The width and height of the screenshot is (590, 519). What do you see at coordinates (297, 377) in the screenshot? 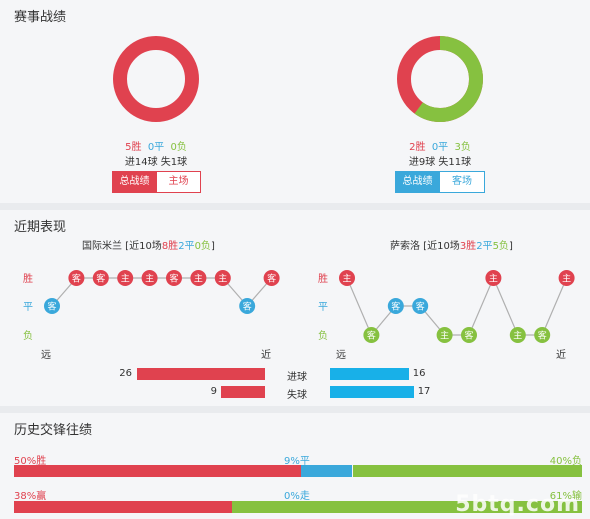
I see `scored-label: 进球` at bounding box center [297, 377].